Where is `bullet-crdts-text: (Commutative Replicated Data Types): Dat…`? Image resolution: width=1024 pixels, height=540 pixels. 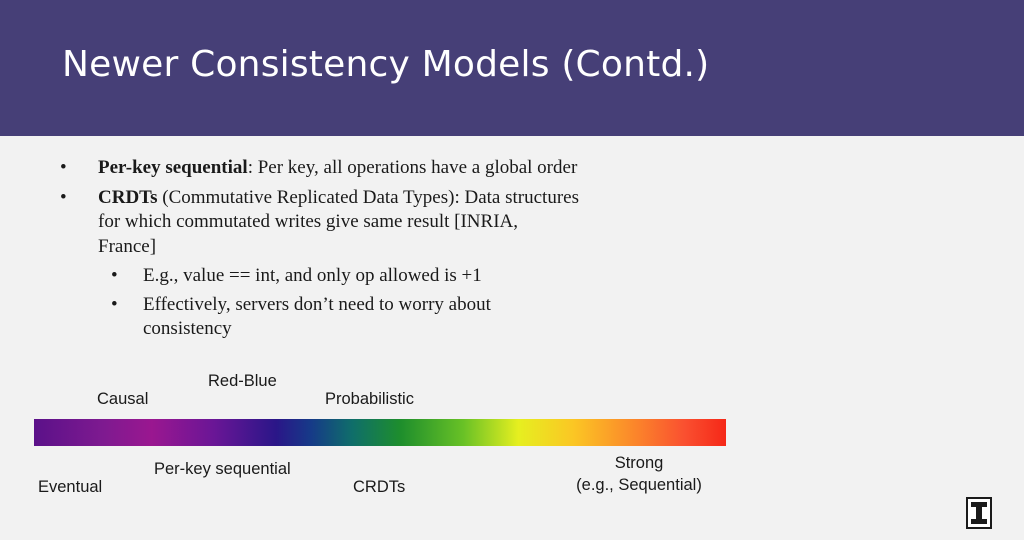 bullet-crdts-text: (Commutative Replicated Data Types): Dat… is located at coordinates (338, 221).